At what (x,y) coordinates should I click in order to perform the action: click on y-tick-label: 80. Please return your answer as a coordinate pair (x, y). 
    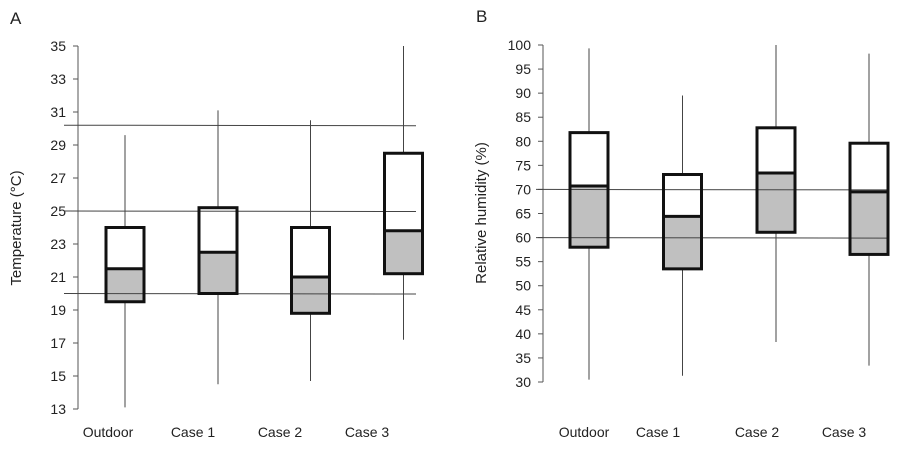
    Looking at the image, I should click on (523, 141).